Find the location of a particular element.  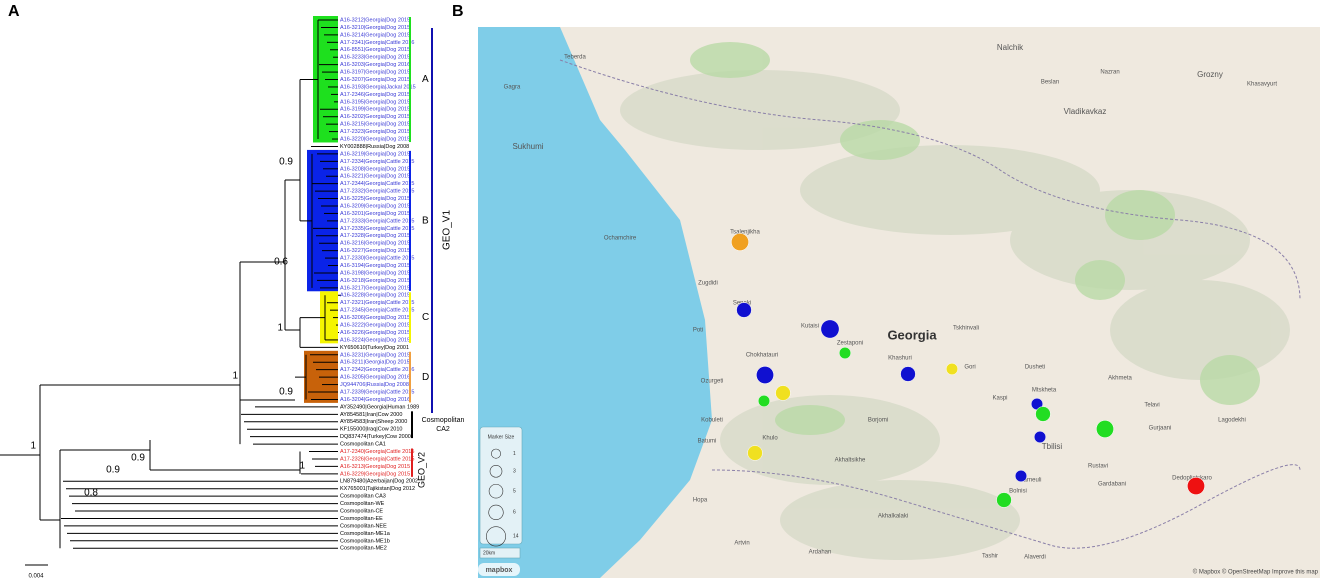

lineage-label: GEO_V1 is located at coordinates (447, 230).